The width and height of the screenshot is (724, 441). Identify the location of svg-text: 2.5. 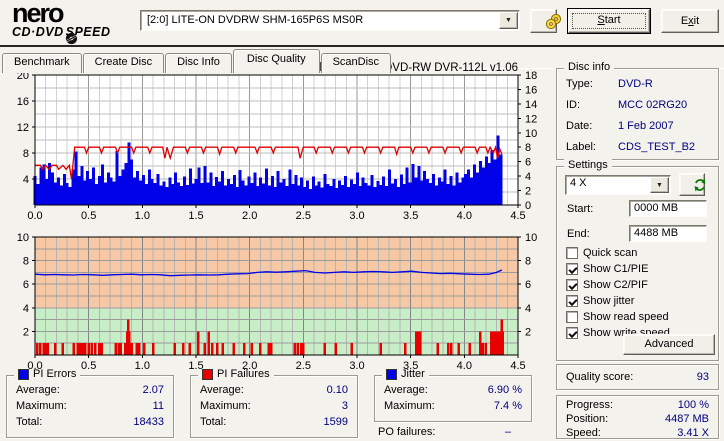
(303, 216).